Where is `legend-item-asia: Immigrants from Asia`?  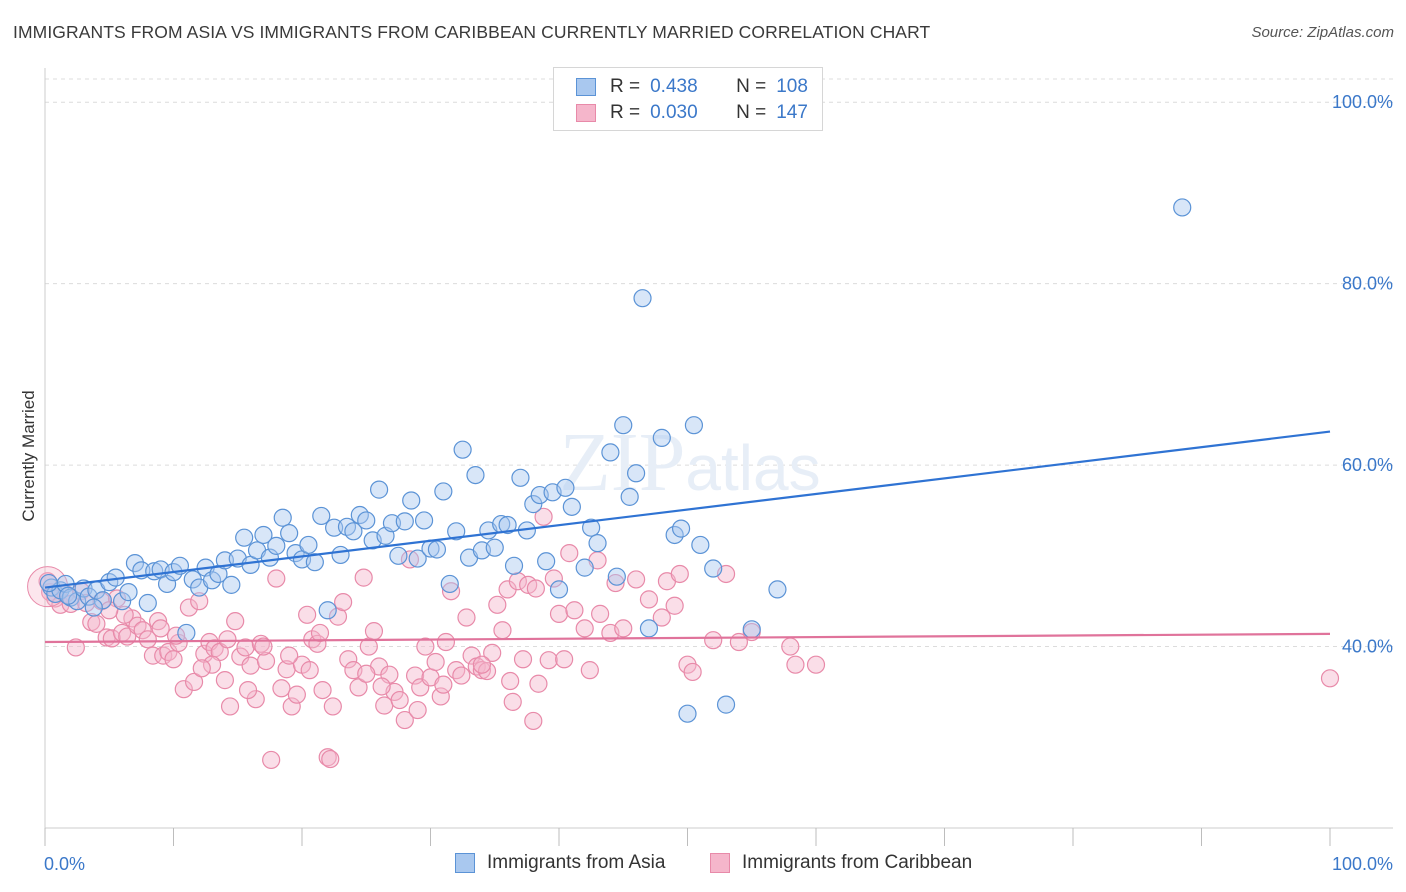
legend-item-asia: Immigrants from Asia is located at coordinates (560, 863).